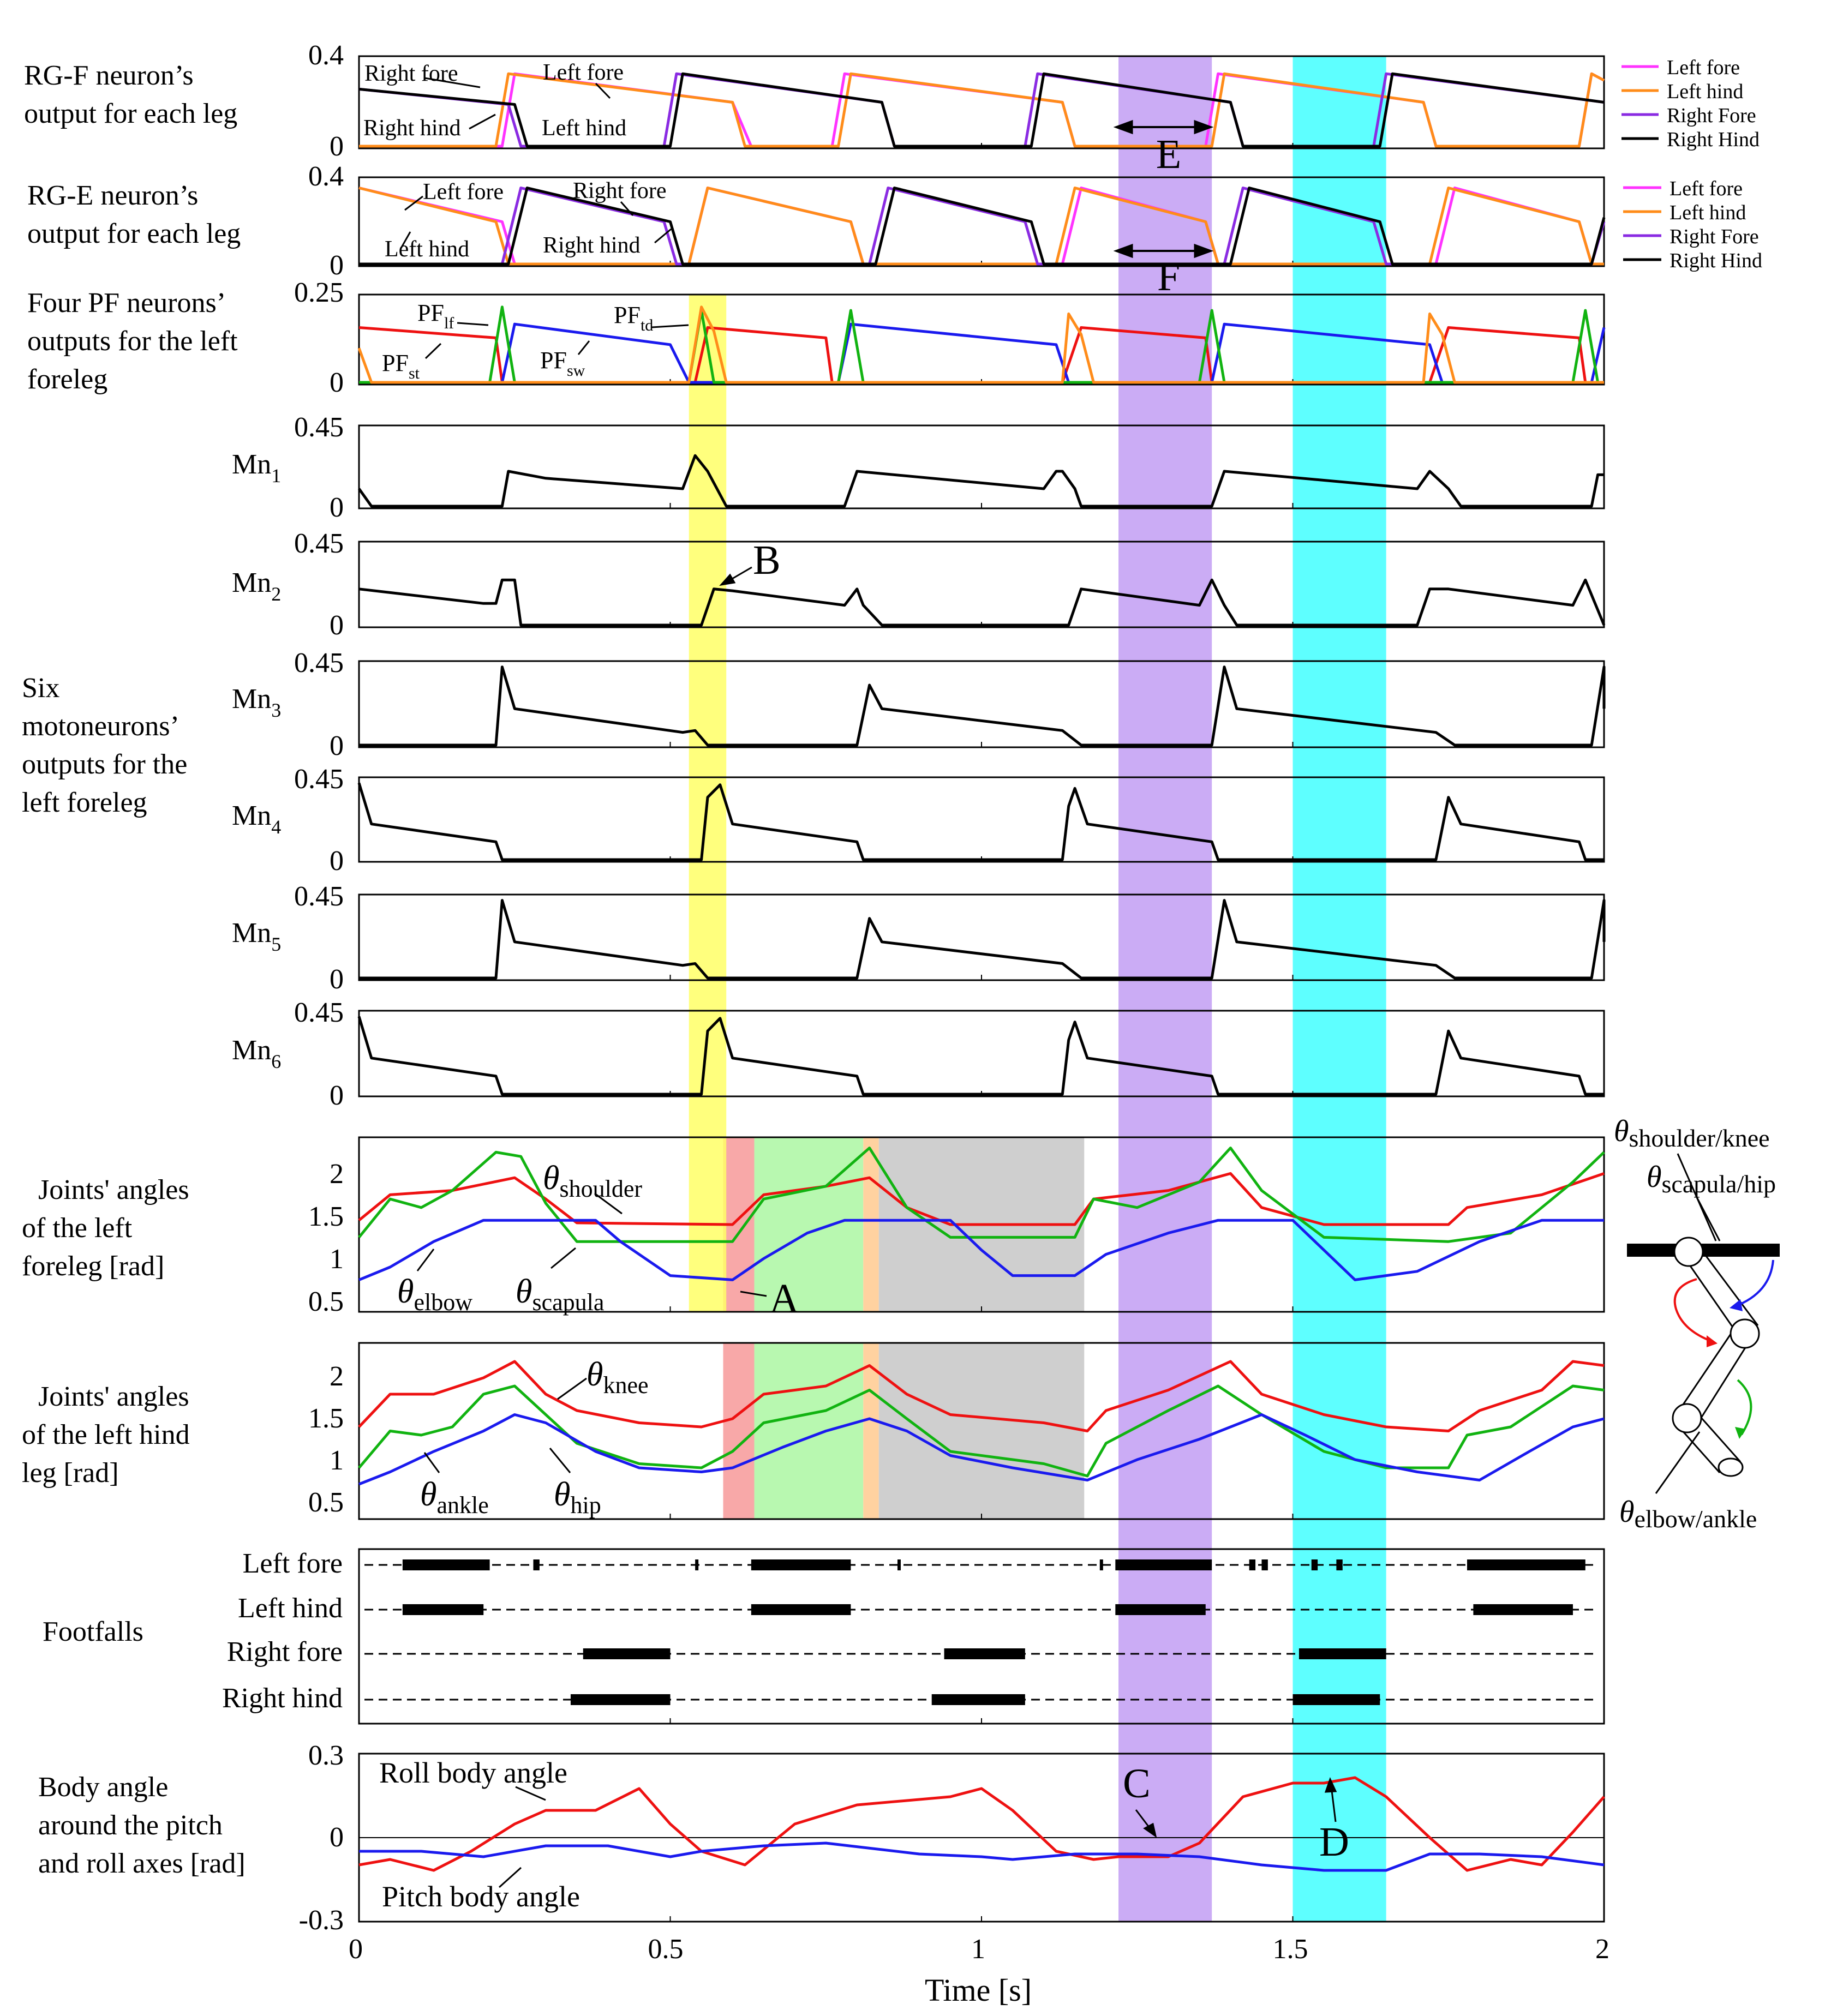 The image size is (1831, 2016). Describe the element at coordinates (981, 584) in the screenshot. I see `panel-frame-mn2` at that location.